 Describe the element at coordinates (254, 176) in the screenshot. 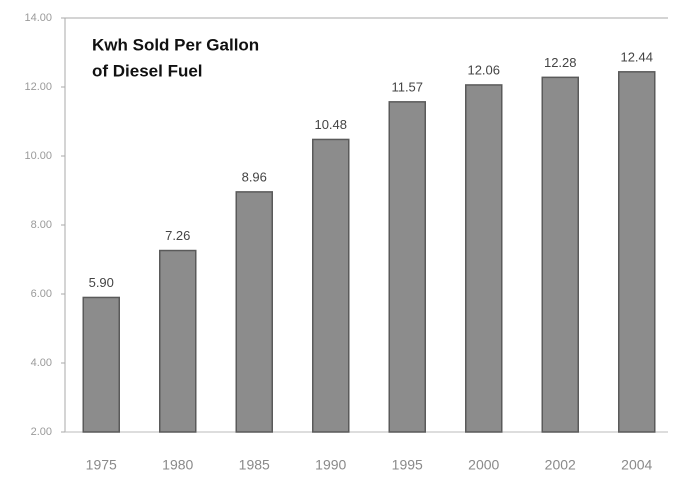

I see `value-label: 8.96` at that location.